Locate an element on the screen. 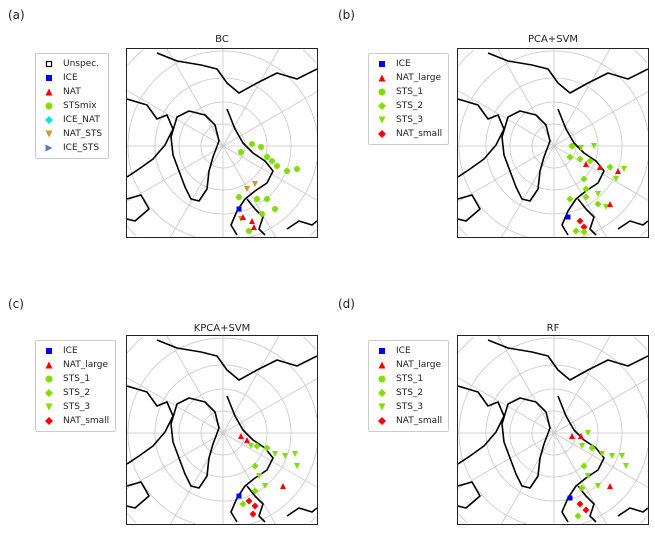  legend-label: NAT is located at coordinates (72, 92).